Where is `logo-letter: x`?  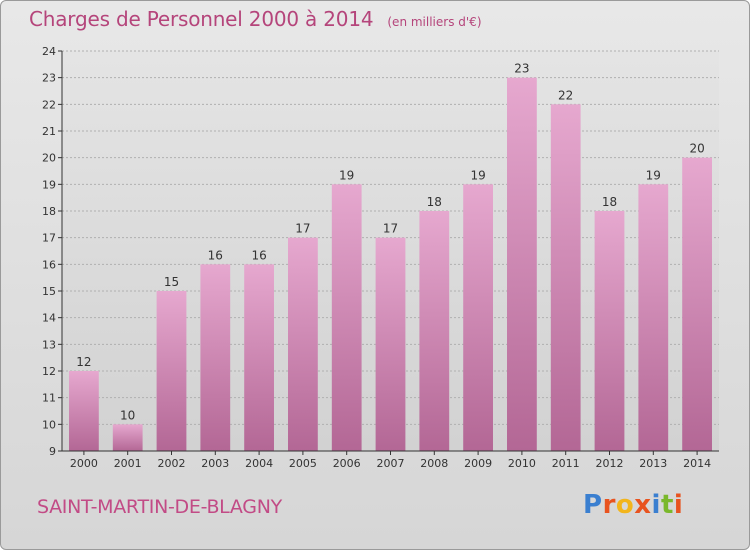 logo-letter: x is located at coordinates (643, 505).